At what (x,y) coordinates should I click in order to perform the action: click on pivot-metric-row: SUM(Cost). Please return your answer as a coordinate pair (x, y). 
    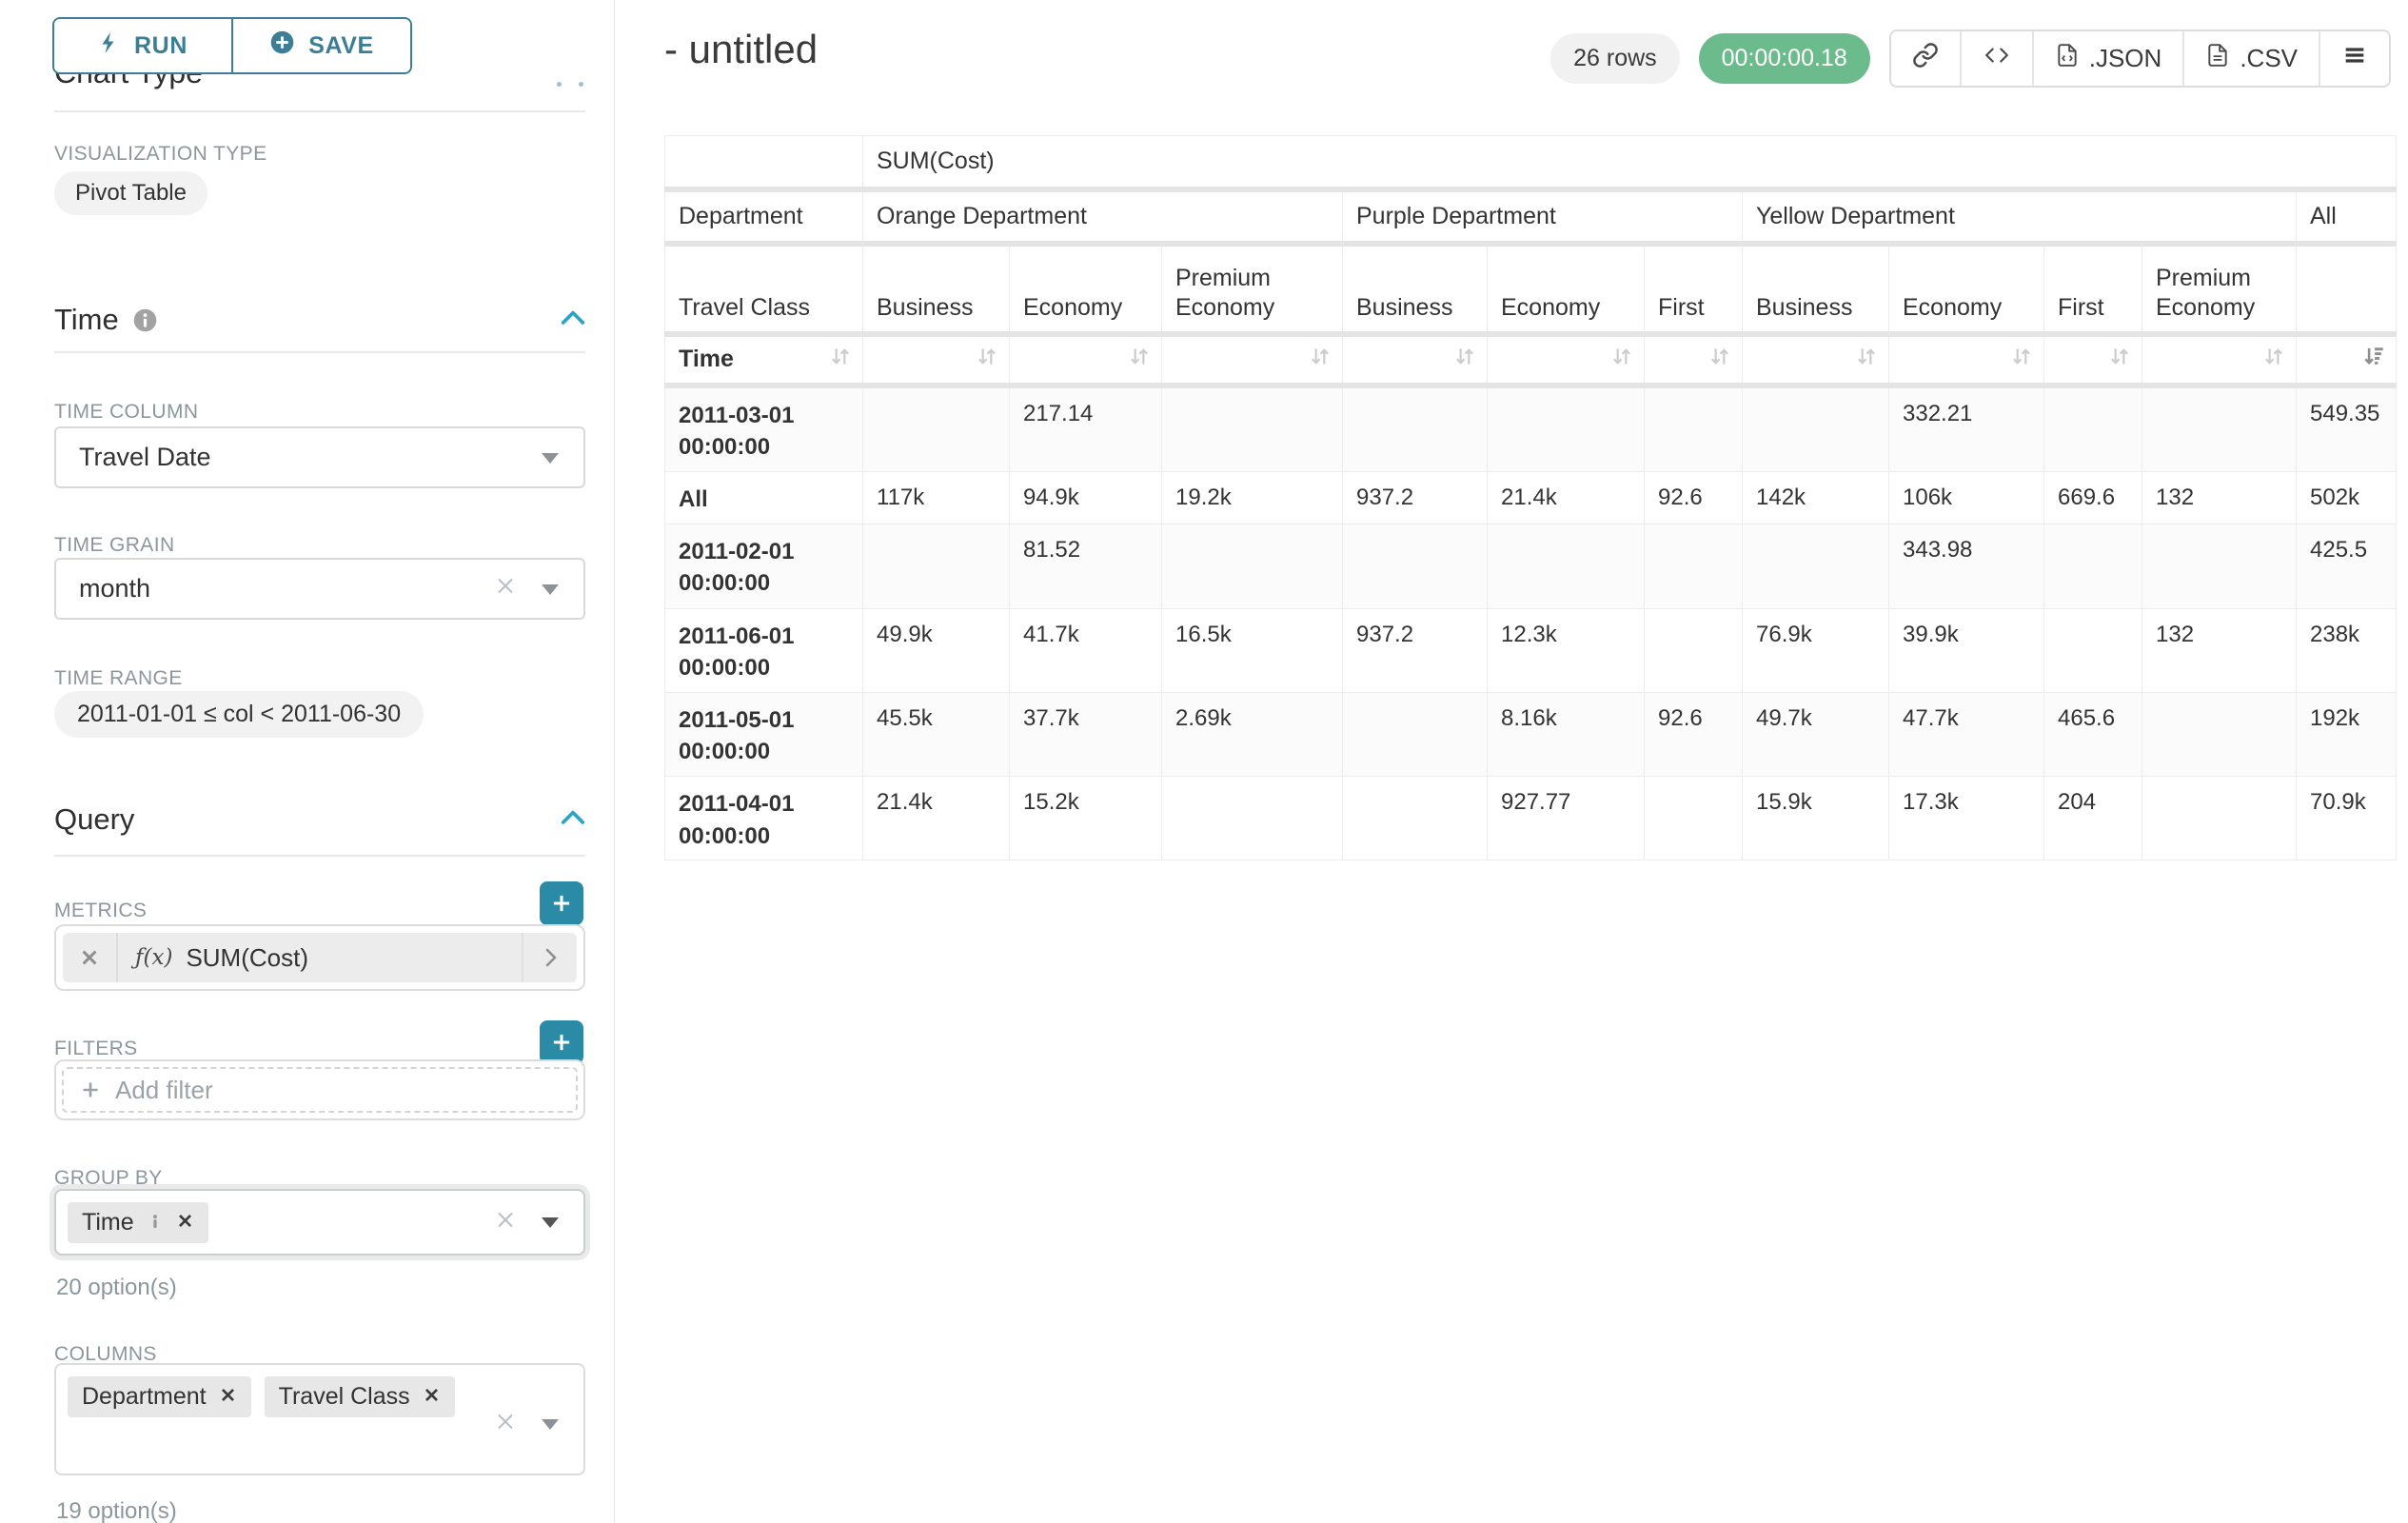
    Looking at the image, I should click on (1530, 164).